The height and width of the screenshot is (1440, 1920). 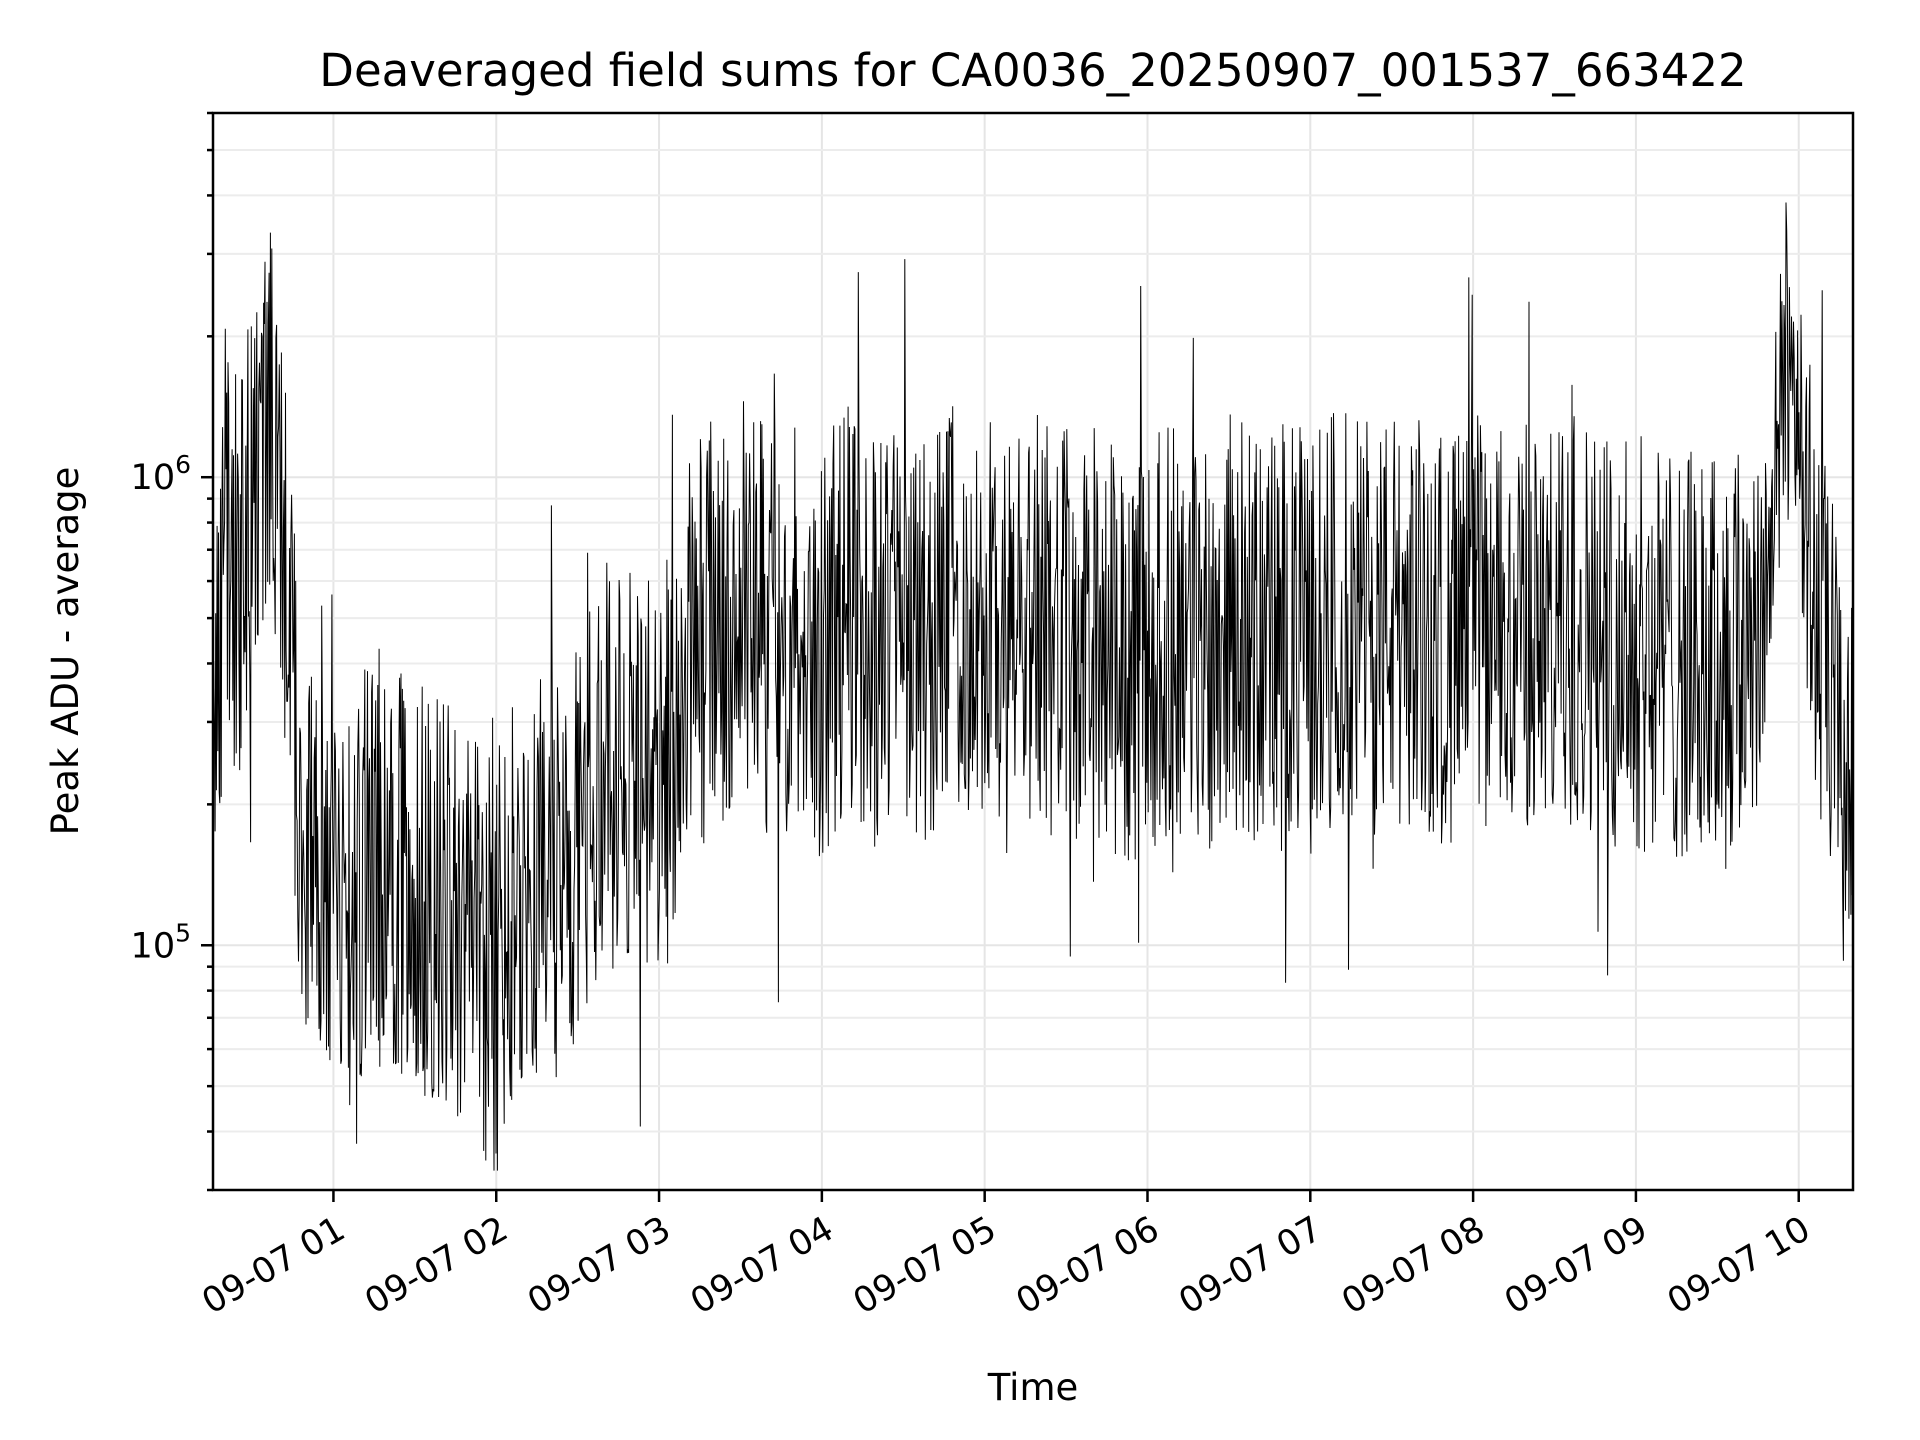 I want to click on y-tick-label: 10⁵, so click(x=161, y=942).